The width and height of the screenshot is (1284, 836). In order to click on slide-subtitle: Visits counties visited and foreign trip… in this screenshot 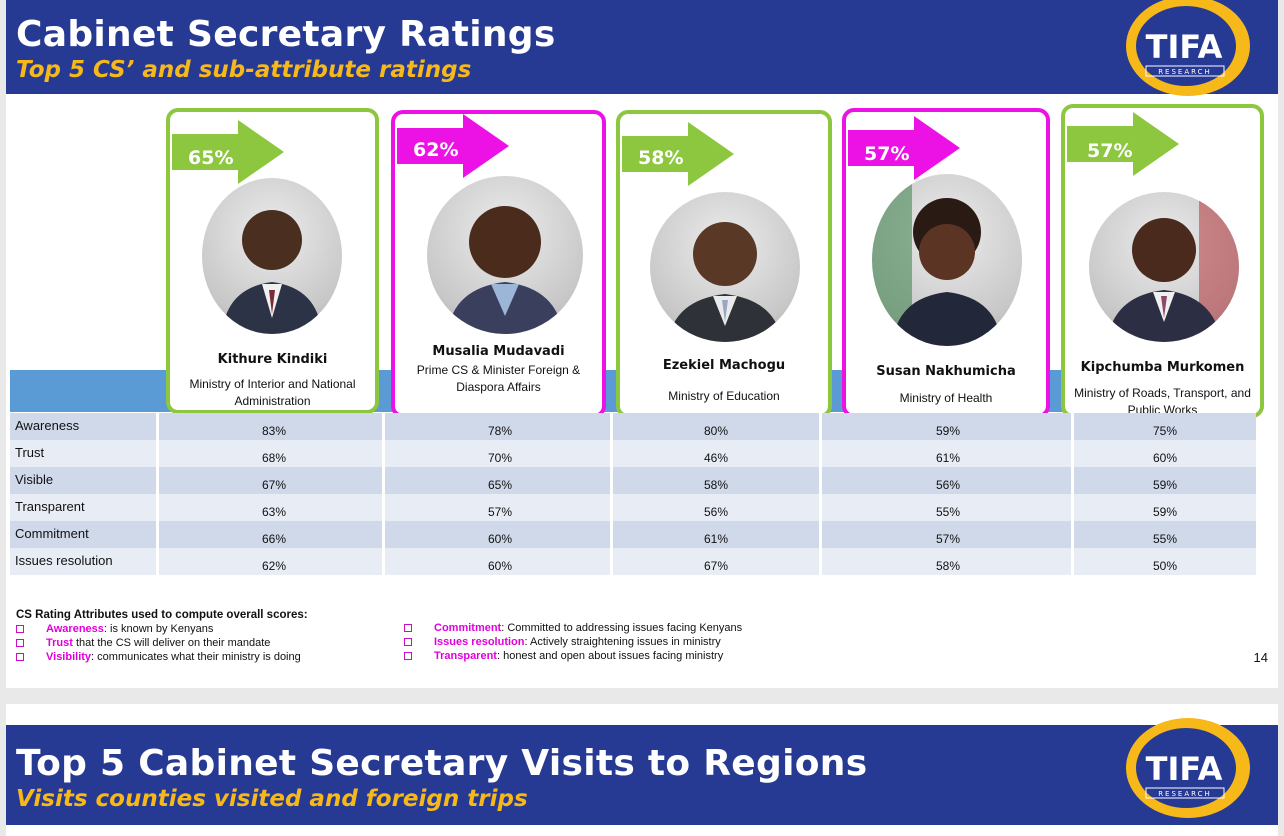, I will do `click(272, 799)`.